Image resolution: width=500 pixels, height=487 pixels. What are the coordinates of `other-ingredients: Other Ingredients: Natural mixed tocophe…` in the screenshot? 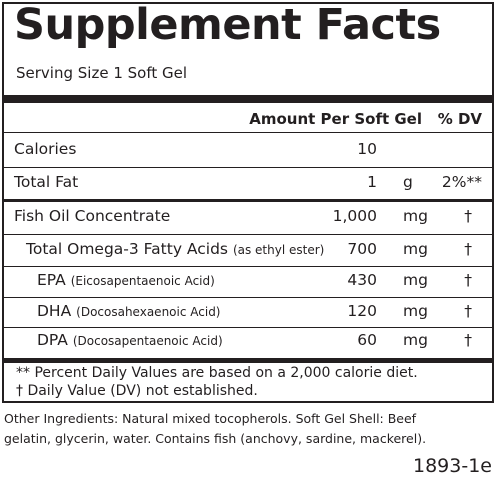 It's located at (251, 429).